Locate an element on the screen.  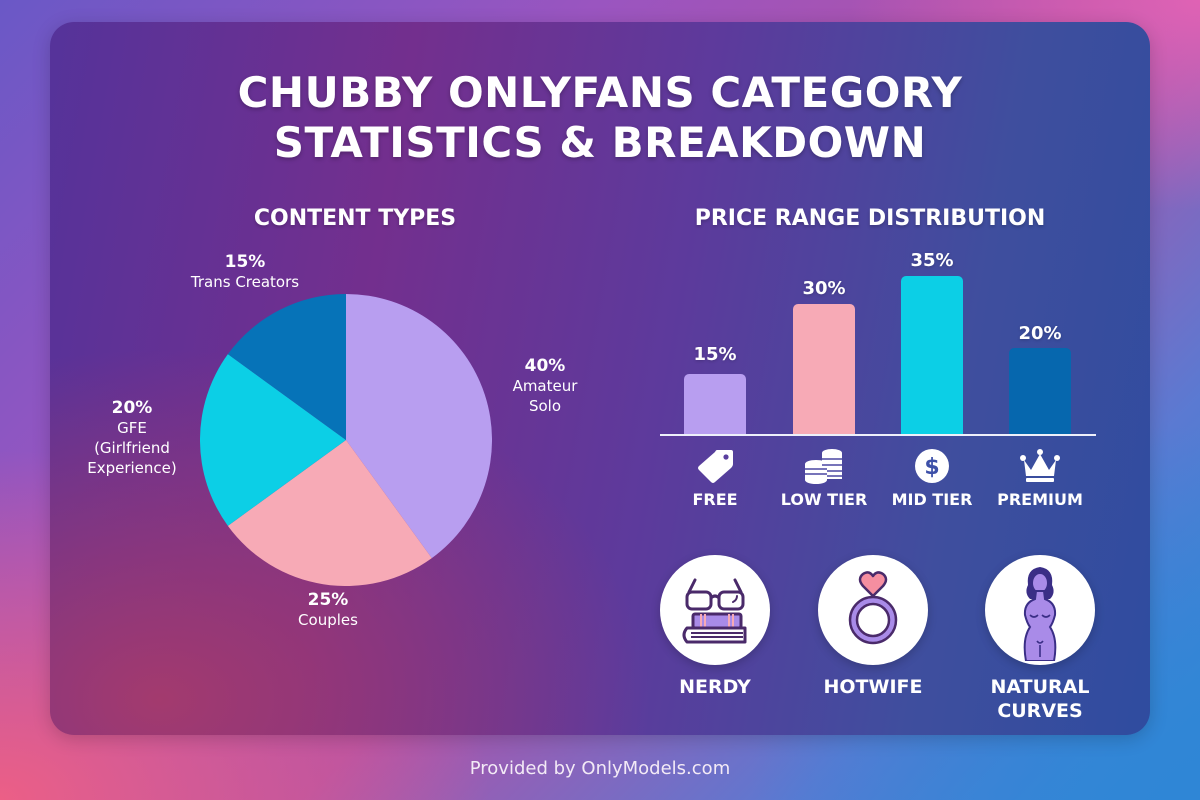
bar-chart-axis is located at coordinates (878, 435).